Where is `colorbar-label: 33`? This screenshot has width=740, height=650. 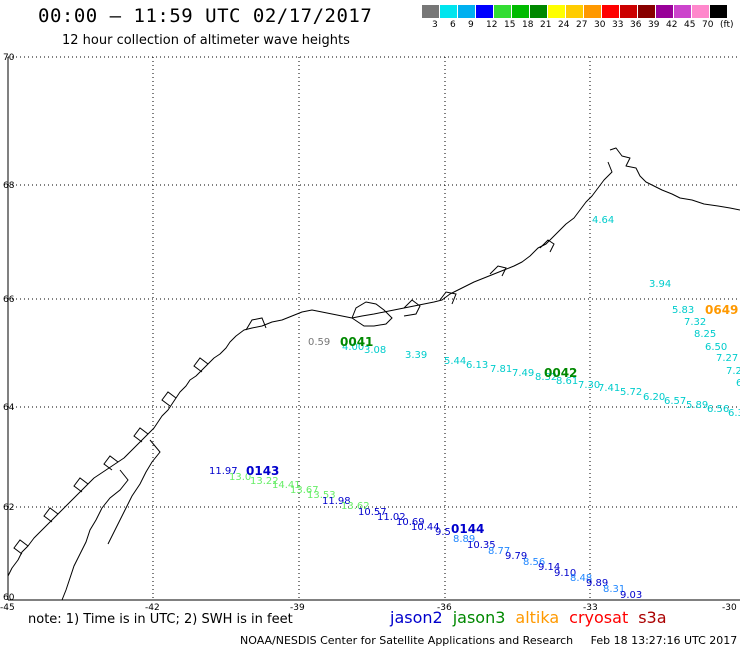 colorbar-label: 33 is located at coordinates (618, 25).